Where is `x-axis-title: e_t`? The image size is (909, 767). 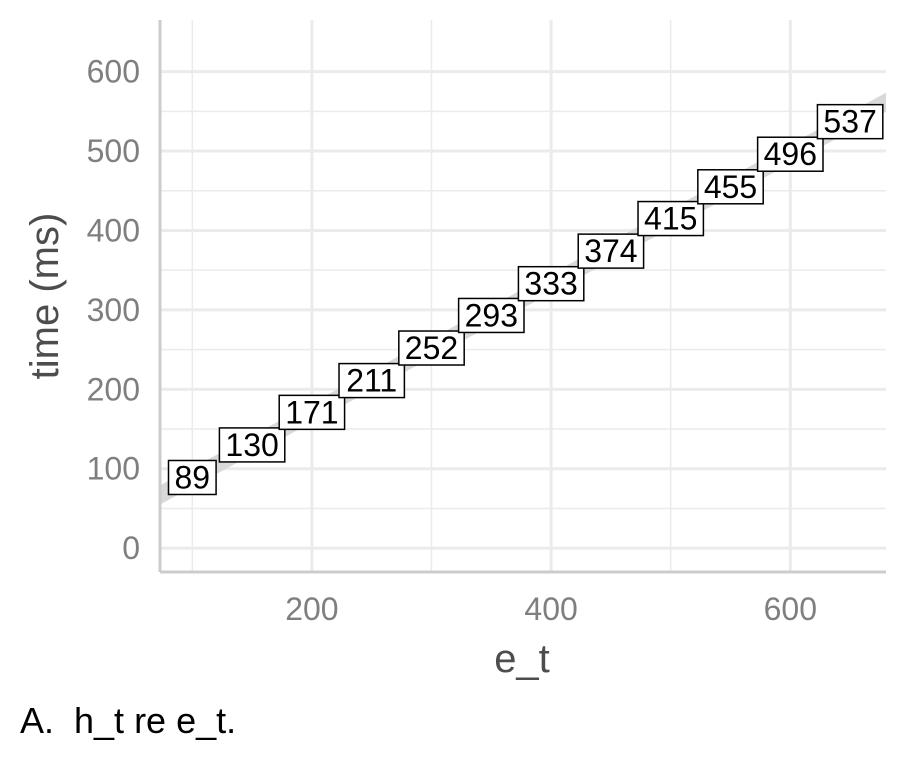 x-axis-title: e_t is located at coordinates (522, 659).